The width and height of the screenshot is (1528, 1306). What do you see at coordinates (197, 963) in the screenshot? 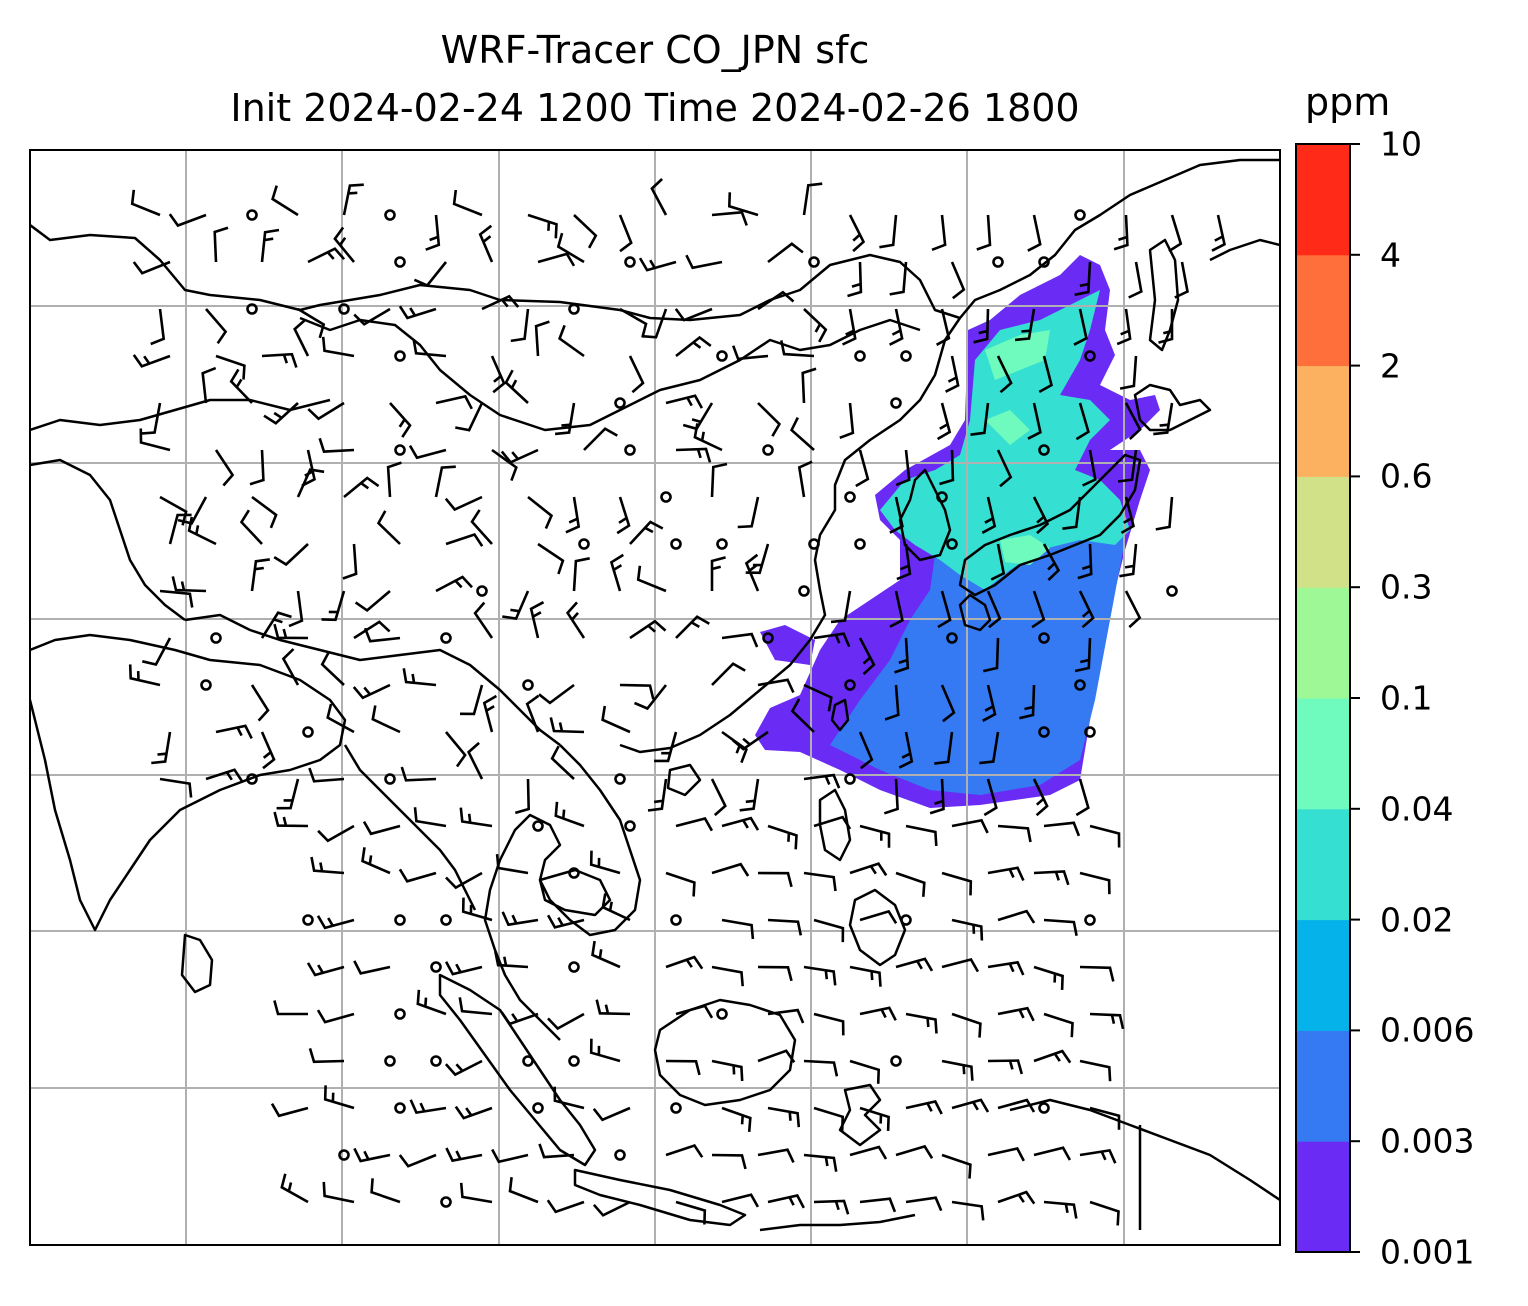
I see `sri-lanka` at bounding box center [197, 963].